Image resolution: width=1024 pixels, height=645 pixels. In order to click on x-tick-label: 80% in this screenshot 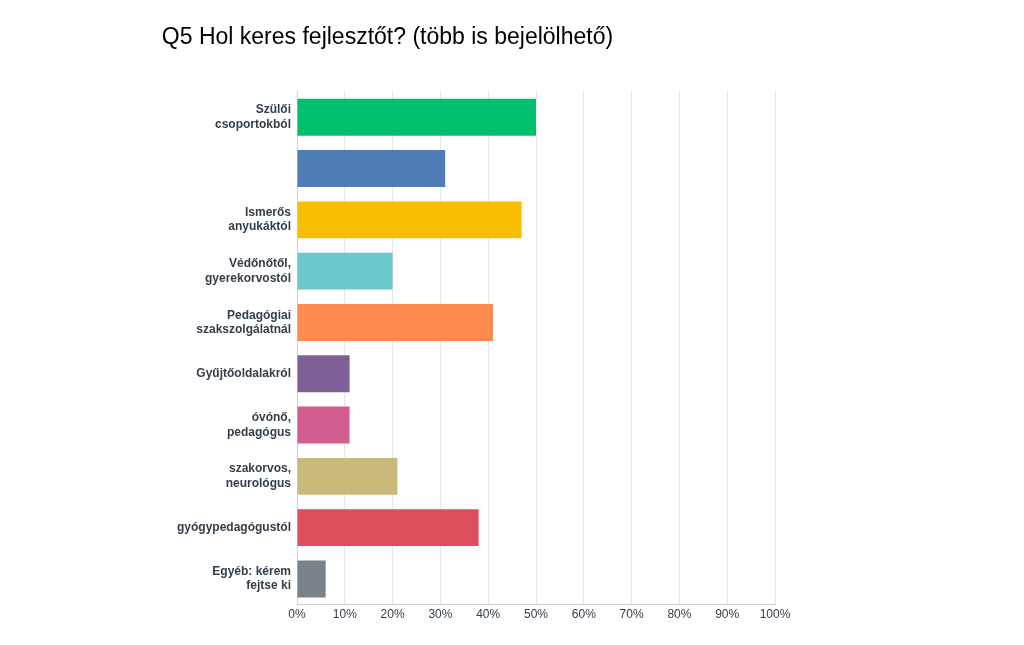, I will do `click(679, 614)`.